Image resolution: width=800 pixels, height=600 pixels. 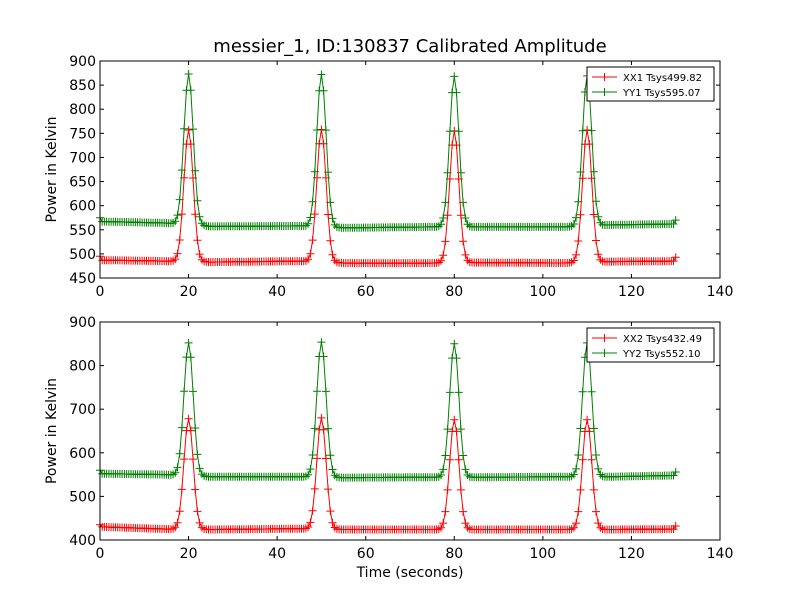 What do you see at coordinates (646, 354) in the screenshot?
I see `legend-entry: YY2 Tsys552.10` at bounding box center [646, 354].